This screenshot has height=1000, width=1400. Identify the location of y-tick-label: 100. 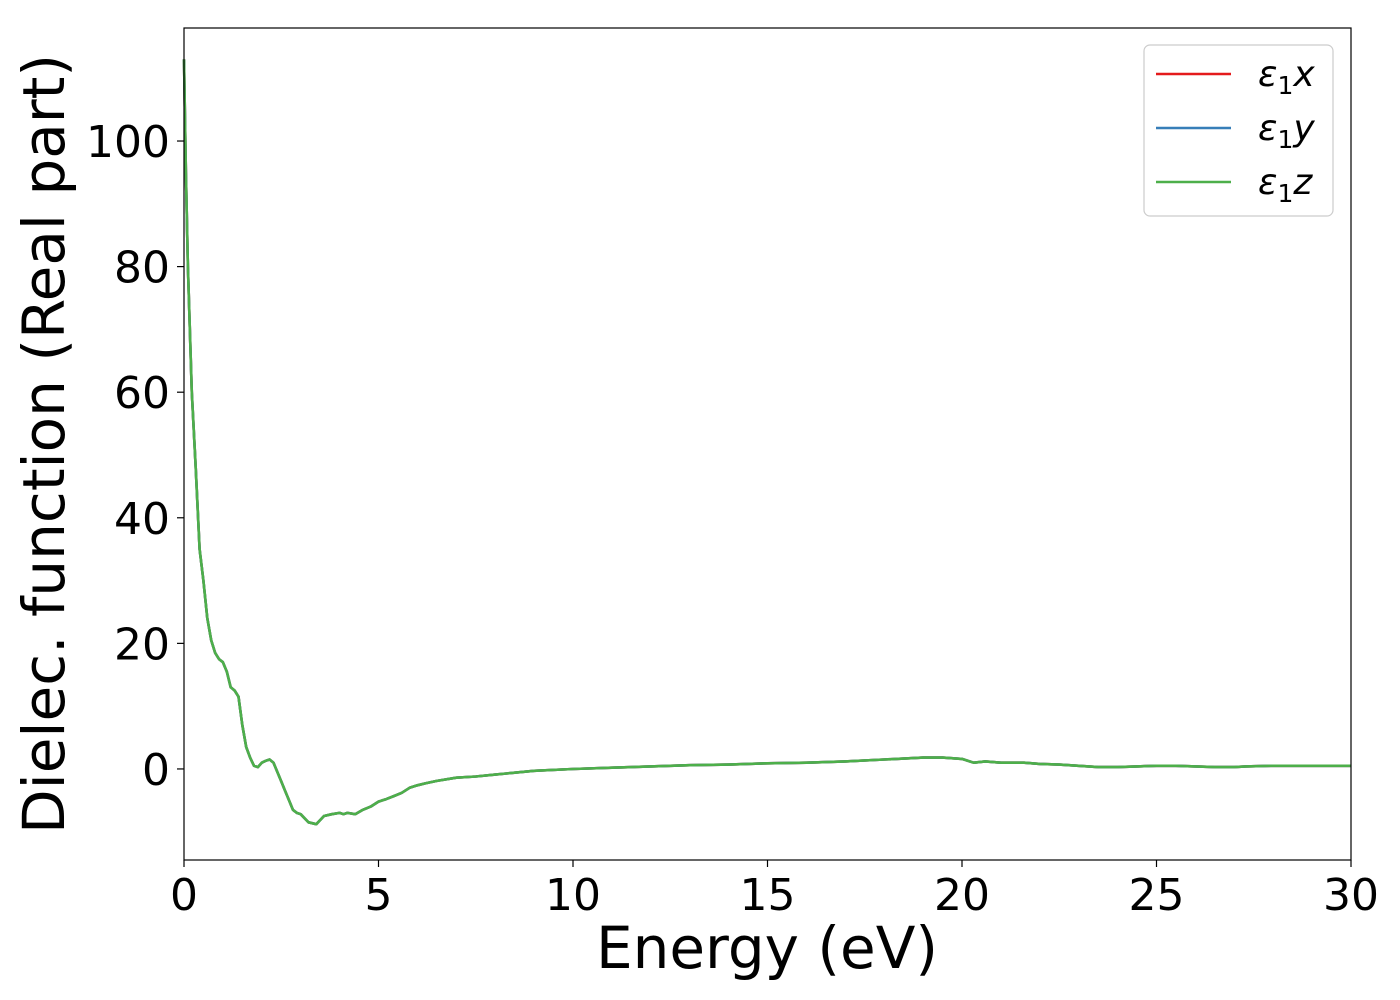
(128, 142).